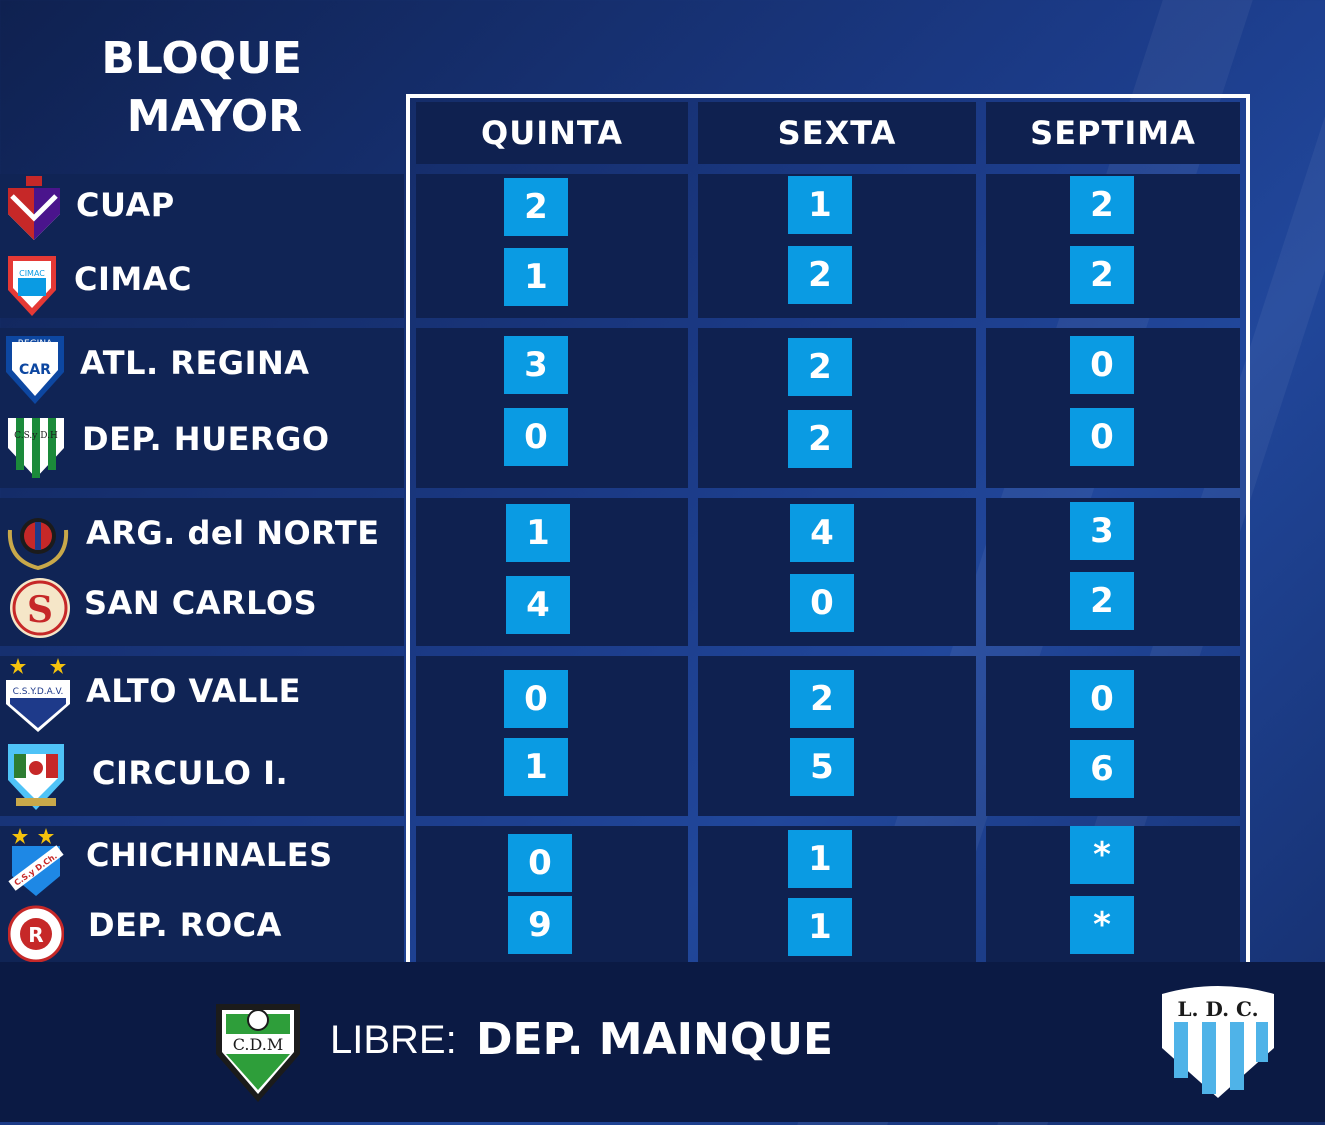 The image size is (1325, 1125). I want to click on san-carlos-crest-icon: S, so click(40, 608).